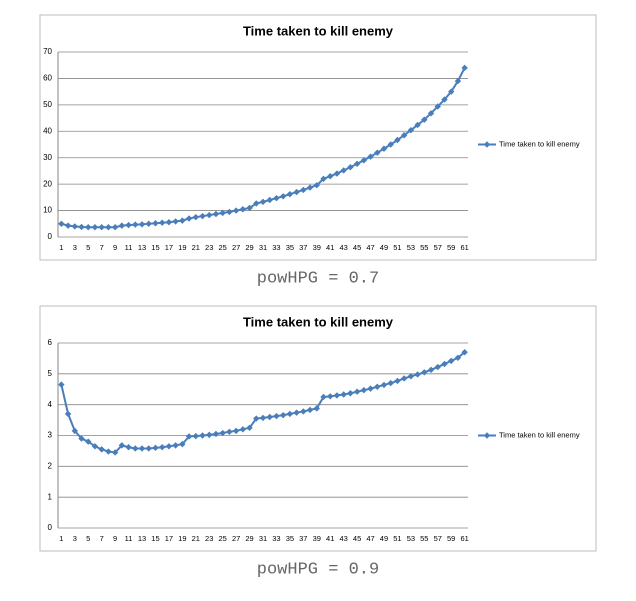 This screenshot has height=601, width=636. What do you see at coordinates (47, 104) in the screenshot?
I see `y-tick-label: 50` at bounding box center [47, 104].